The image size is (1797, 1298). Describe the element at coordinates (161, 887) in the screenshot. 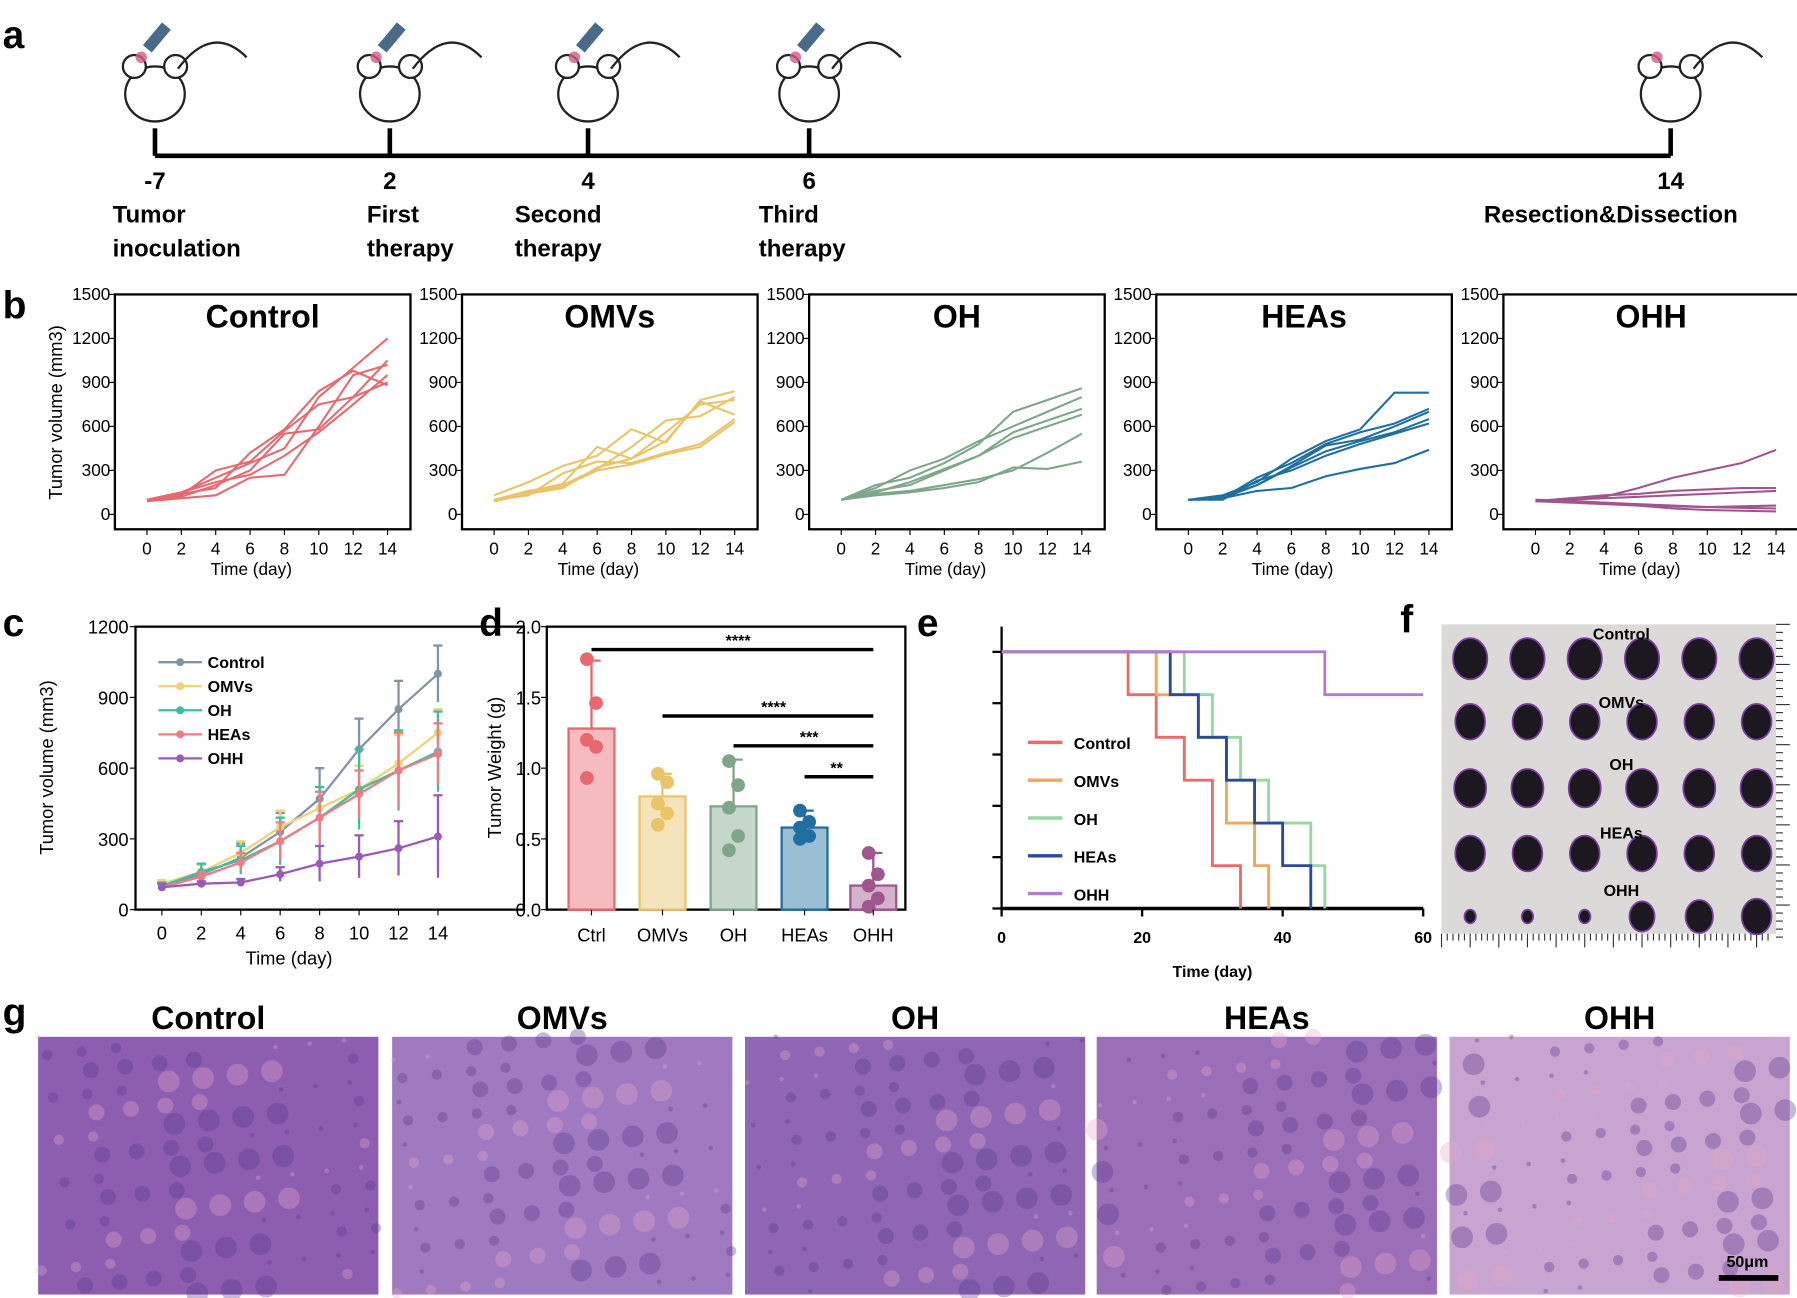

I see `data-point` at that location.